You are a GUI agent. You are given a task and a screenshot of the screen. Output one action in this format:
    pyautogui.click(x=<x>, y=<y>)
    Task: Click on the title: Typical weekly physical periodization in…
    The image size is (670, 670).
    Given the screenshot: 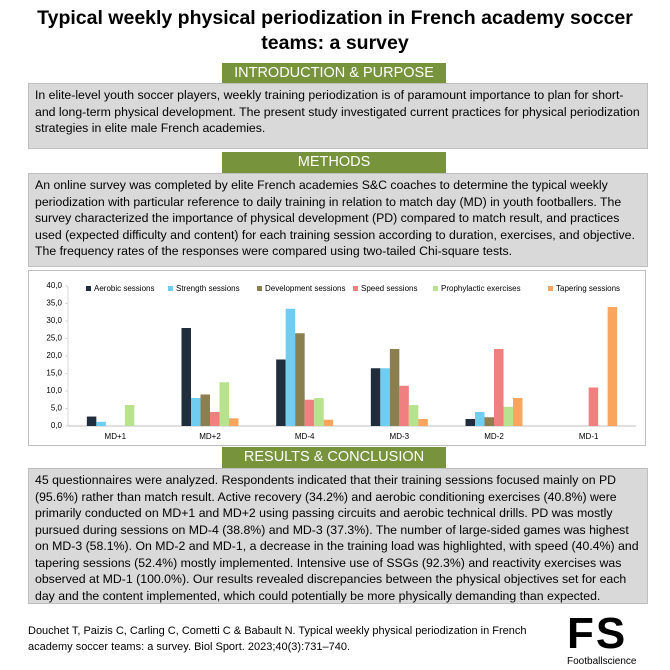 What is the action you would take?
    pyautogui.click(x=335, y=30)
    